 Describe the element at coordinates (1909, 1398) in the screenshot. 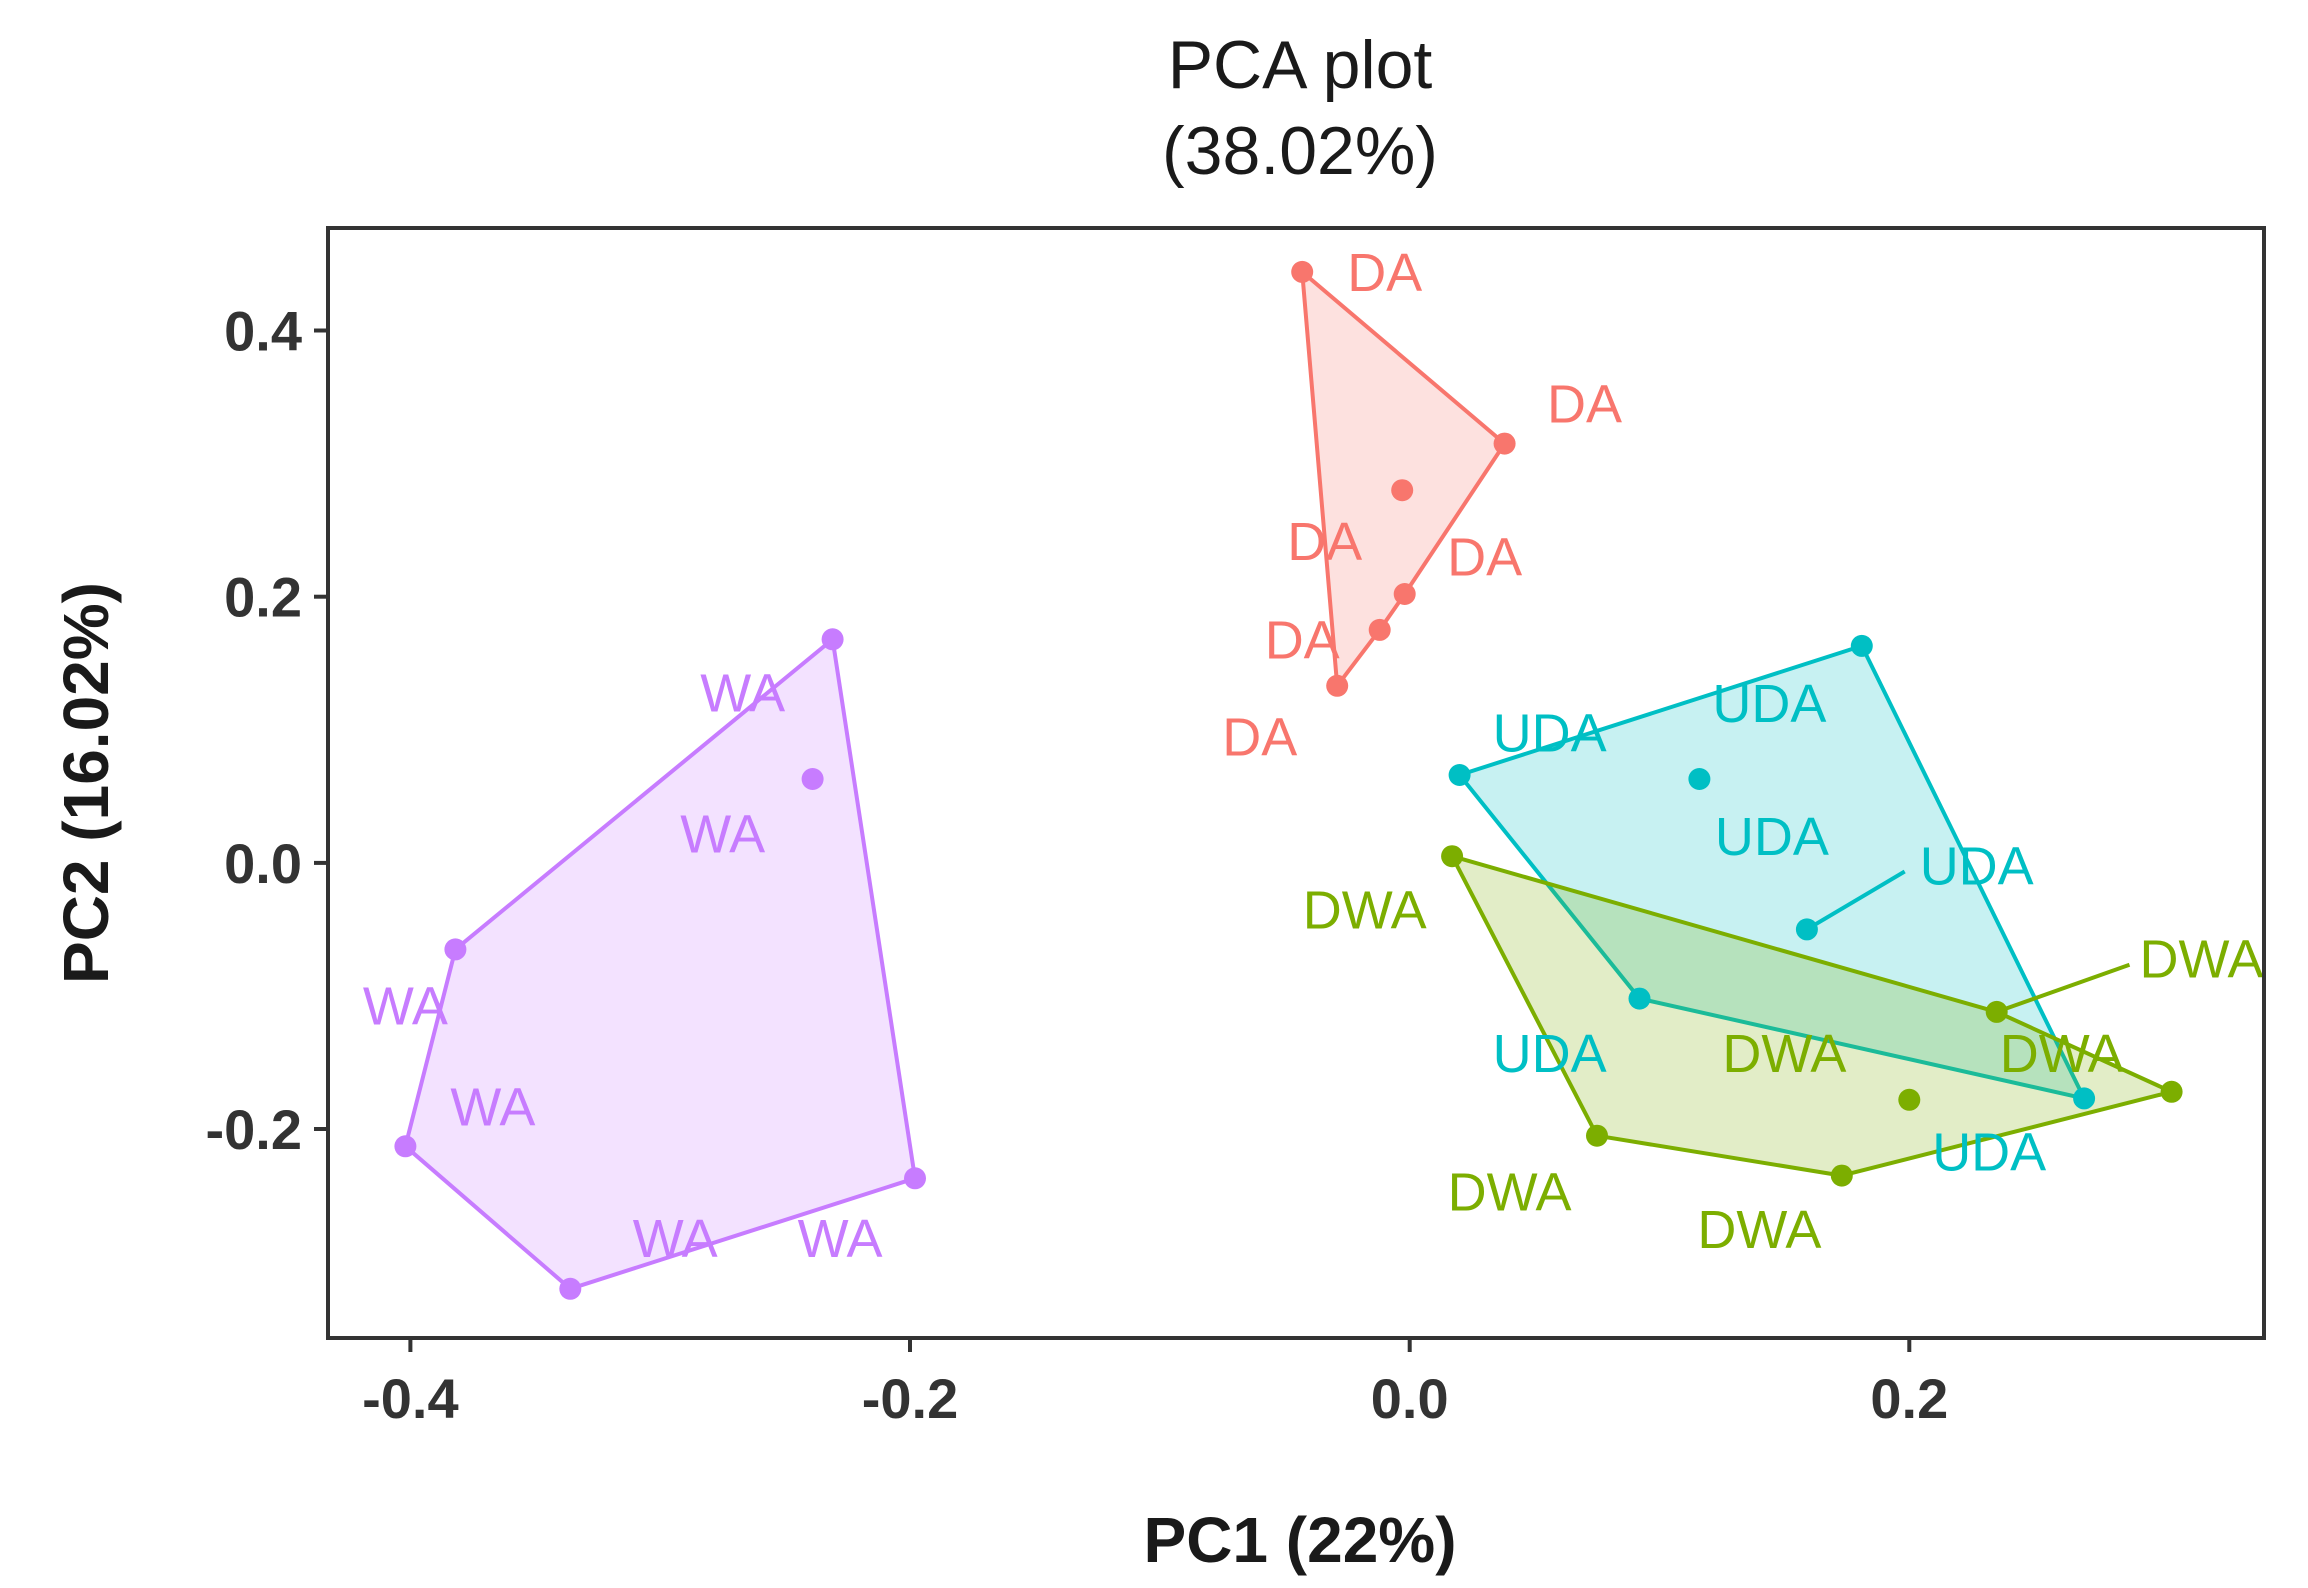

I see `x-tick-label-4: 0.2` at that location.